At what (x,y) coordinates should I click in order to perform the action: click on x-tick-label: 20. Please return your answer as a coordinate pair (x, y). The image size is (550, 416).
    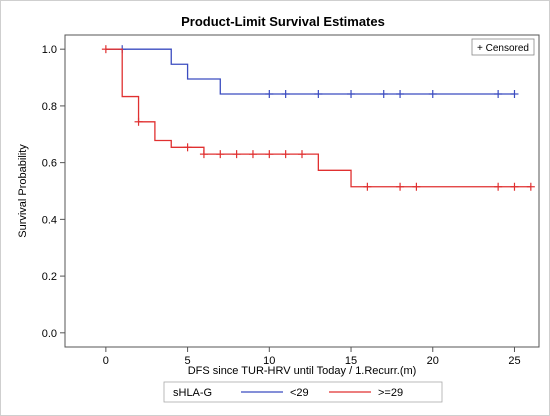
    Looking at the image, I should click on (433, 361).